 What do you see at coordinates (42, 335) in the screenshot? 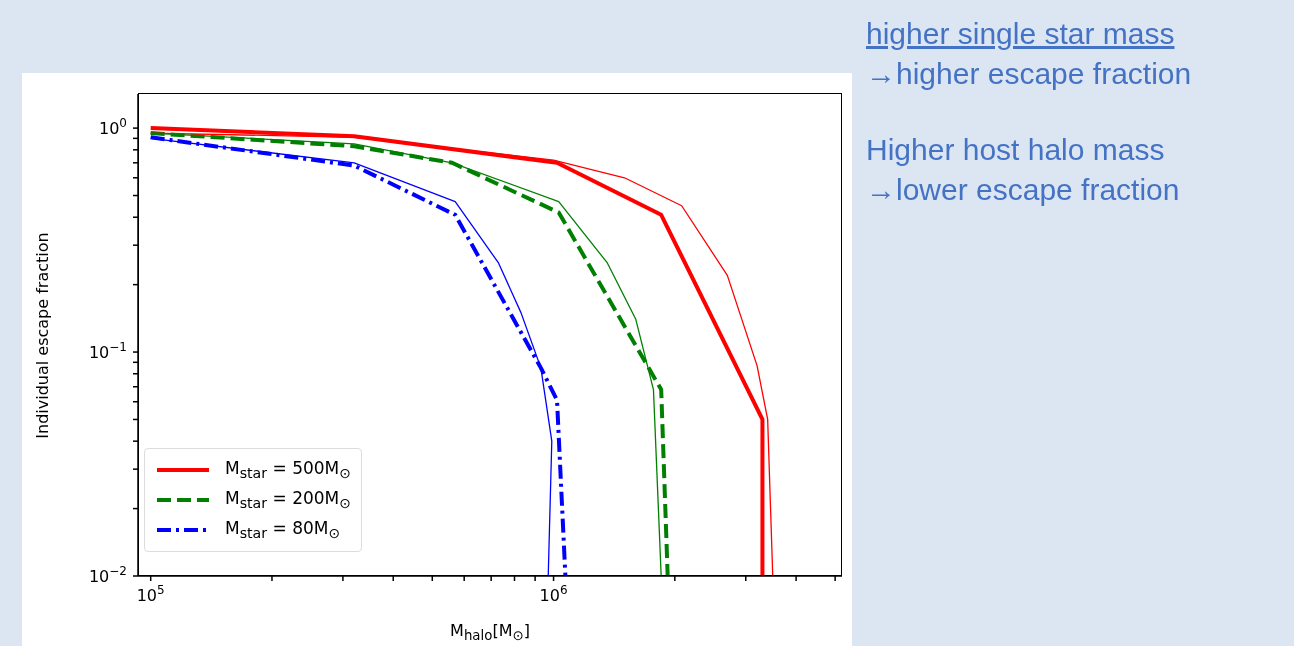
I see `y-axis-title: Individual escape fraction` at bounding box center [42, 335].